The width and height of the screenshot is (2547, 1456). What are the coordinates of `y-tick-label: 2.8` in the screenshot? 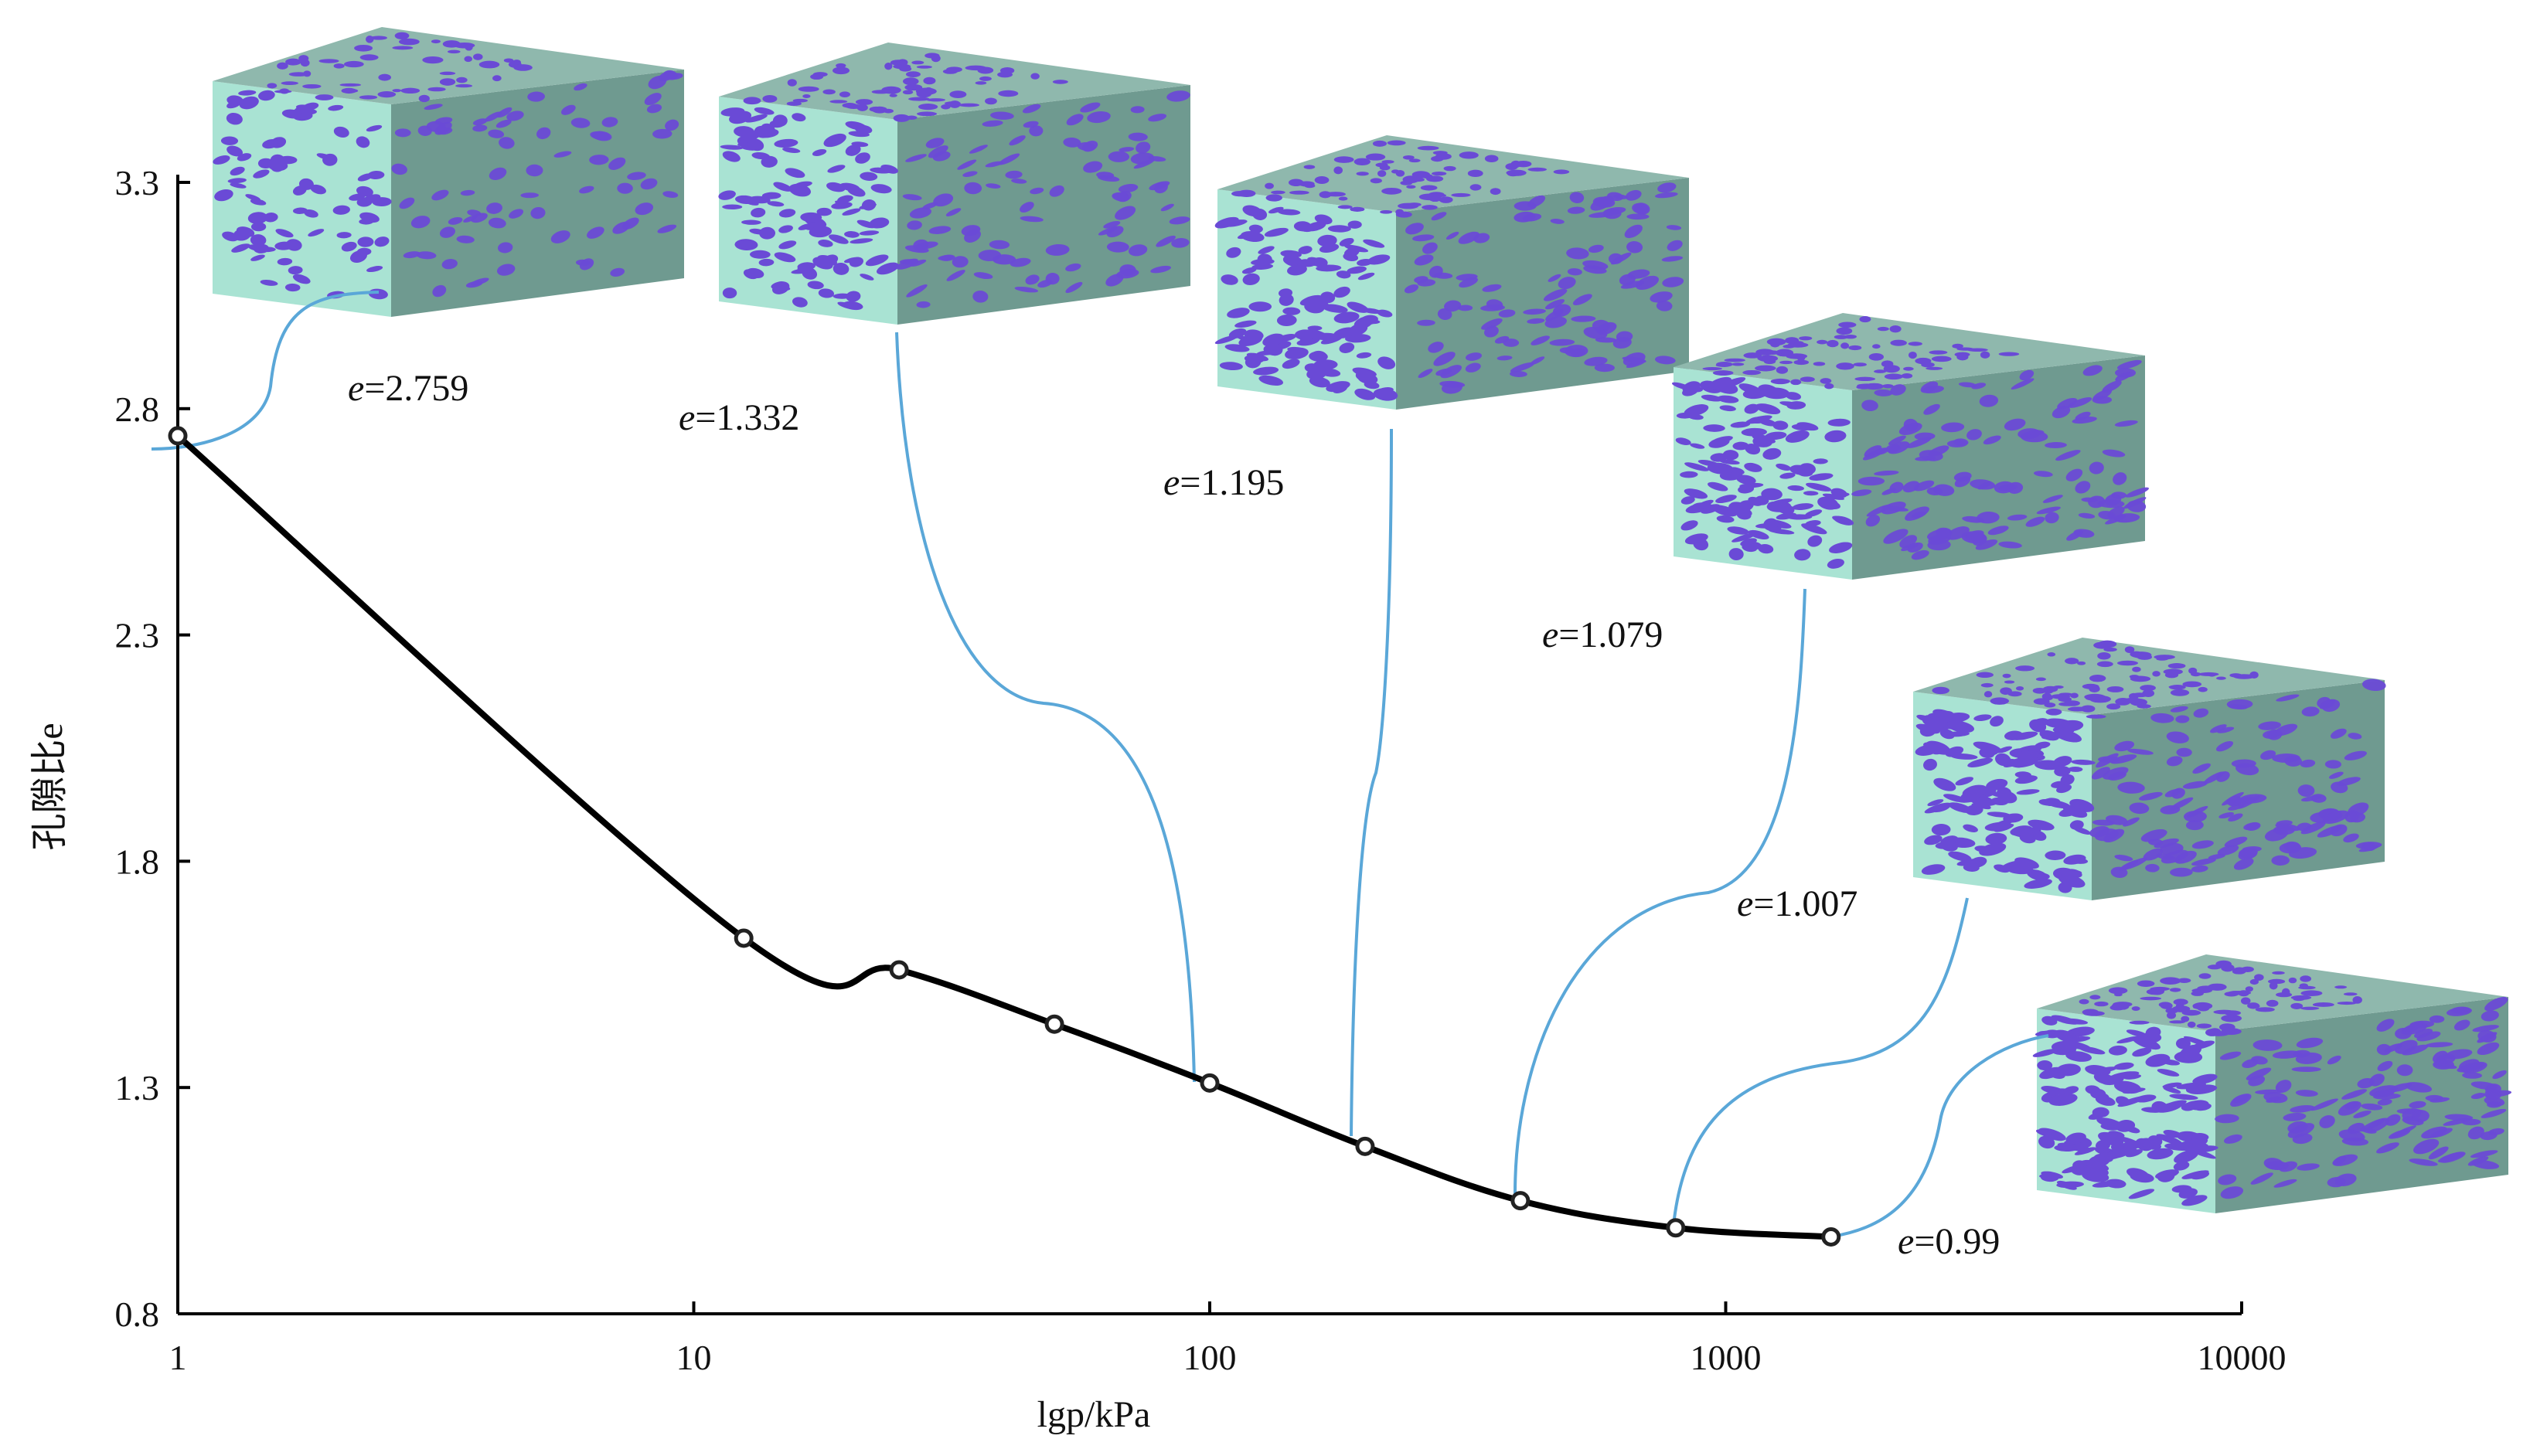 It's located at (137, 409).